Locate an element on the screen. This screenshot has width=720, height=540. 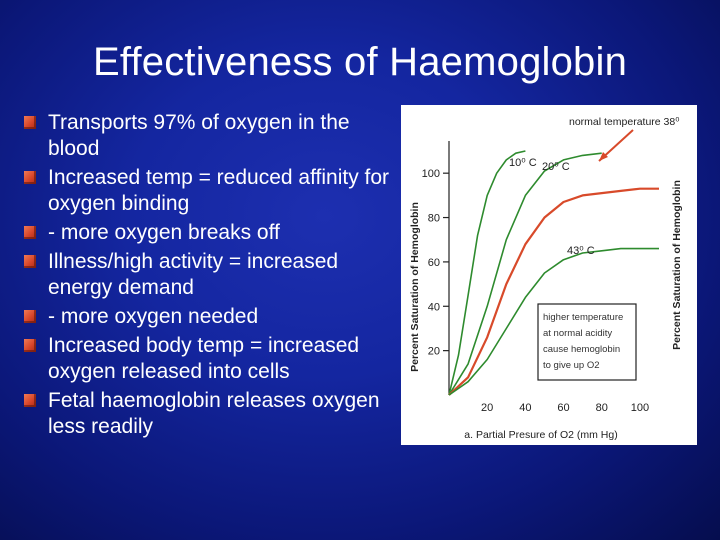
y-tick-label: 60 is located at coordinates (434, 263).